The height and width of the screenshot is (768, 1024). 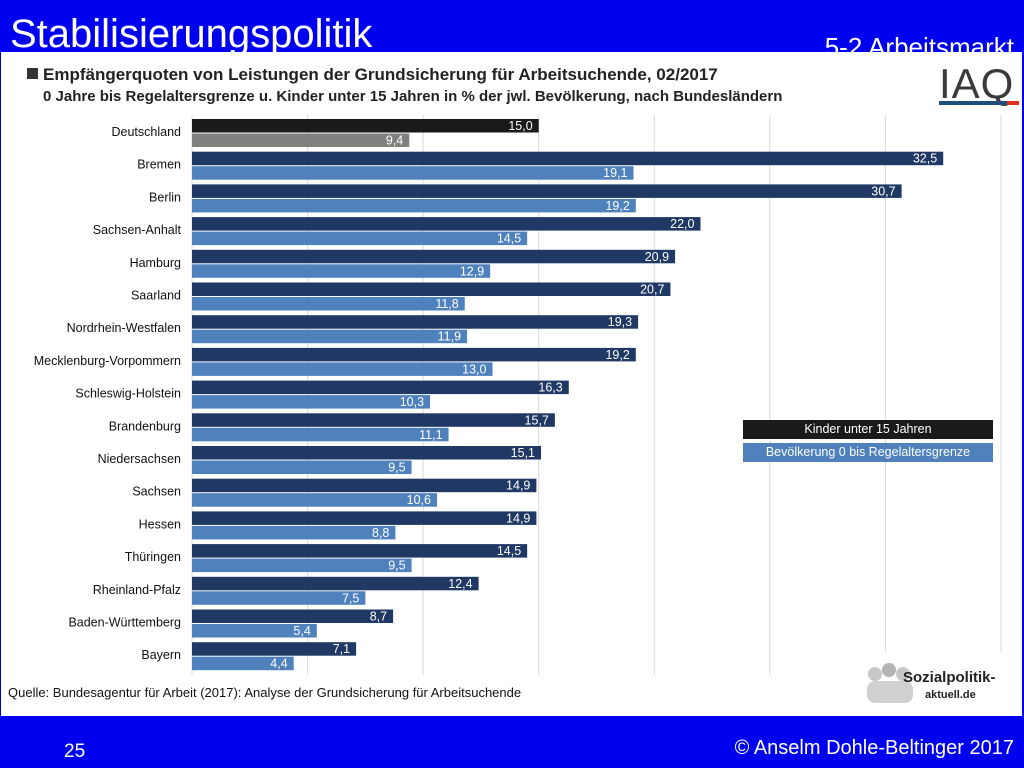 I want to click on value-label: 11,9, so click(x=449, y=337).